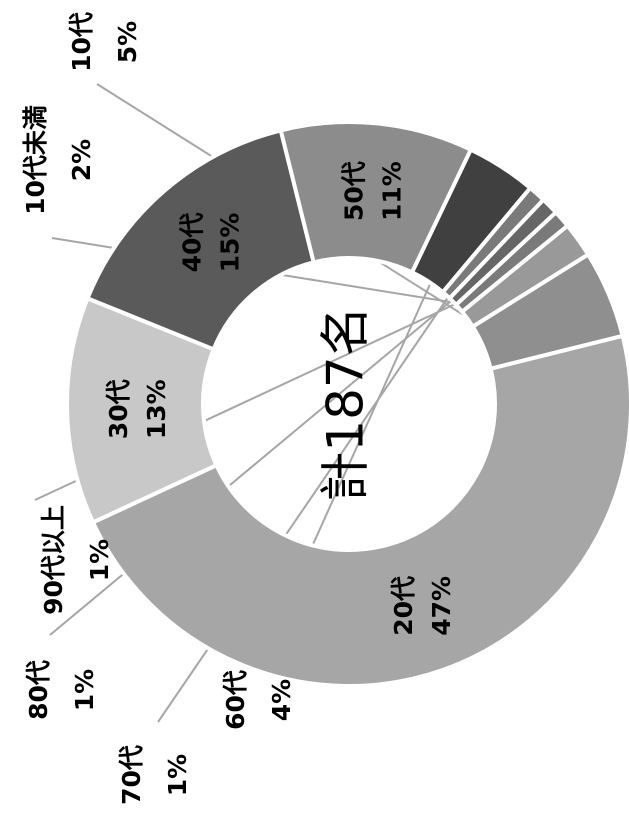 This screenshot has width=629, height=816. I want to click on slice-label-6: 80代 1%, so click(61, 690).